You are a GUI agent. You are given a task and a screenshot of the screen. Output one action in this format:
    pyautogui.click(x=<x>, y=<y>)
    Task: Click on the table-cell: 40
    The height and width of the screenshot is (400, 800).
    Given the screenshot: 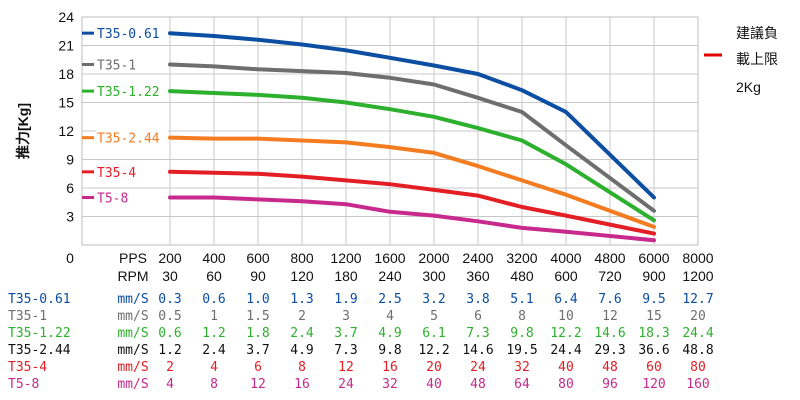 What is the action you would take?
    pyautogui.click(x=566, y=367)
    